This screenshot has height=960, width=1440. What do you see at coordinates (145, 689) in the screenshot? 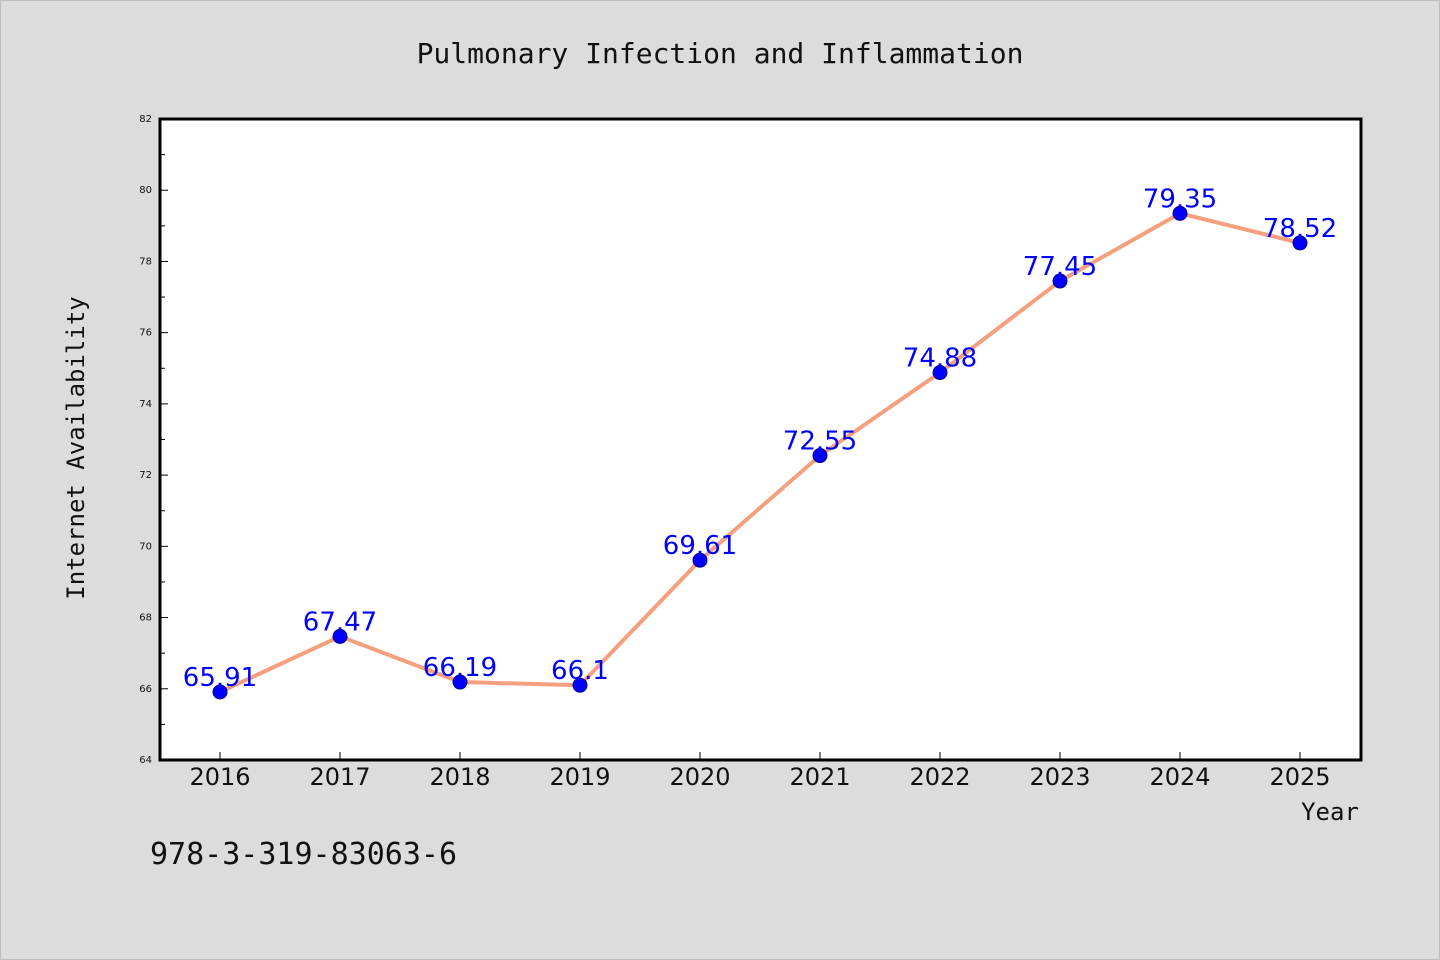
I see `y-tick-label: 66` at bounding box center [145, 689].